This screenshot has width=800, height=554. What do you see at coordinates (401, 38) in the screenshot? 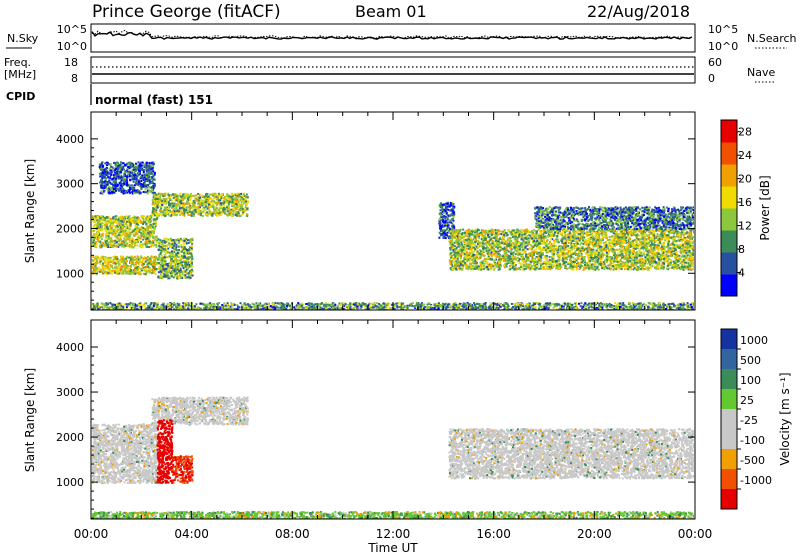
I see `noise-panel: N.Sky 10^5 10^0 10^5 10^0 N.Search` at bounding box center [401, 38].